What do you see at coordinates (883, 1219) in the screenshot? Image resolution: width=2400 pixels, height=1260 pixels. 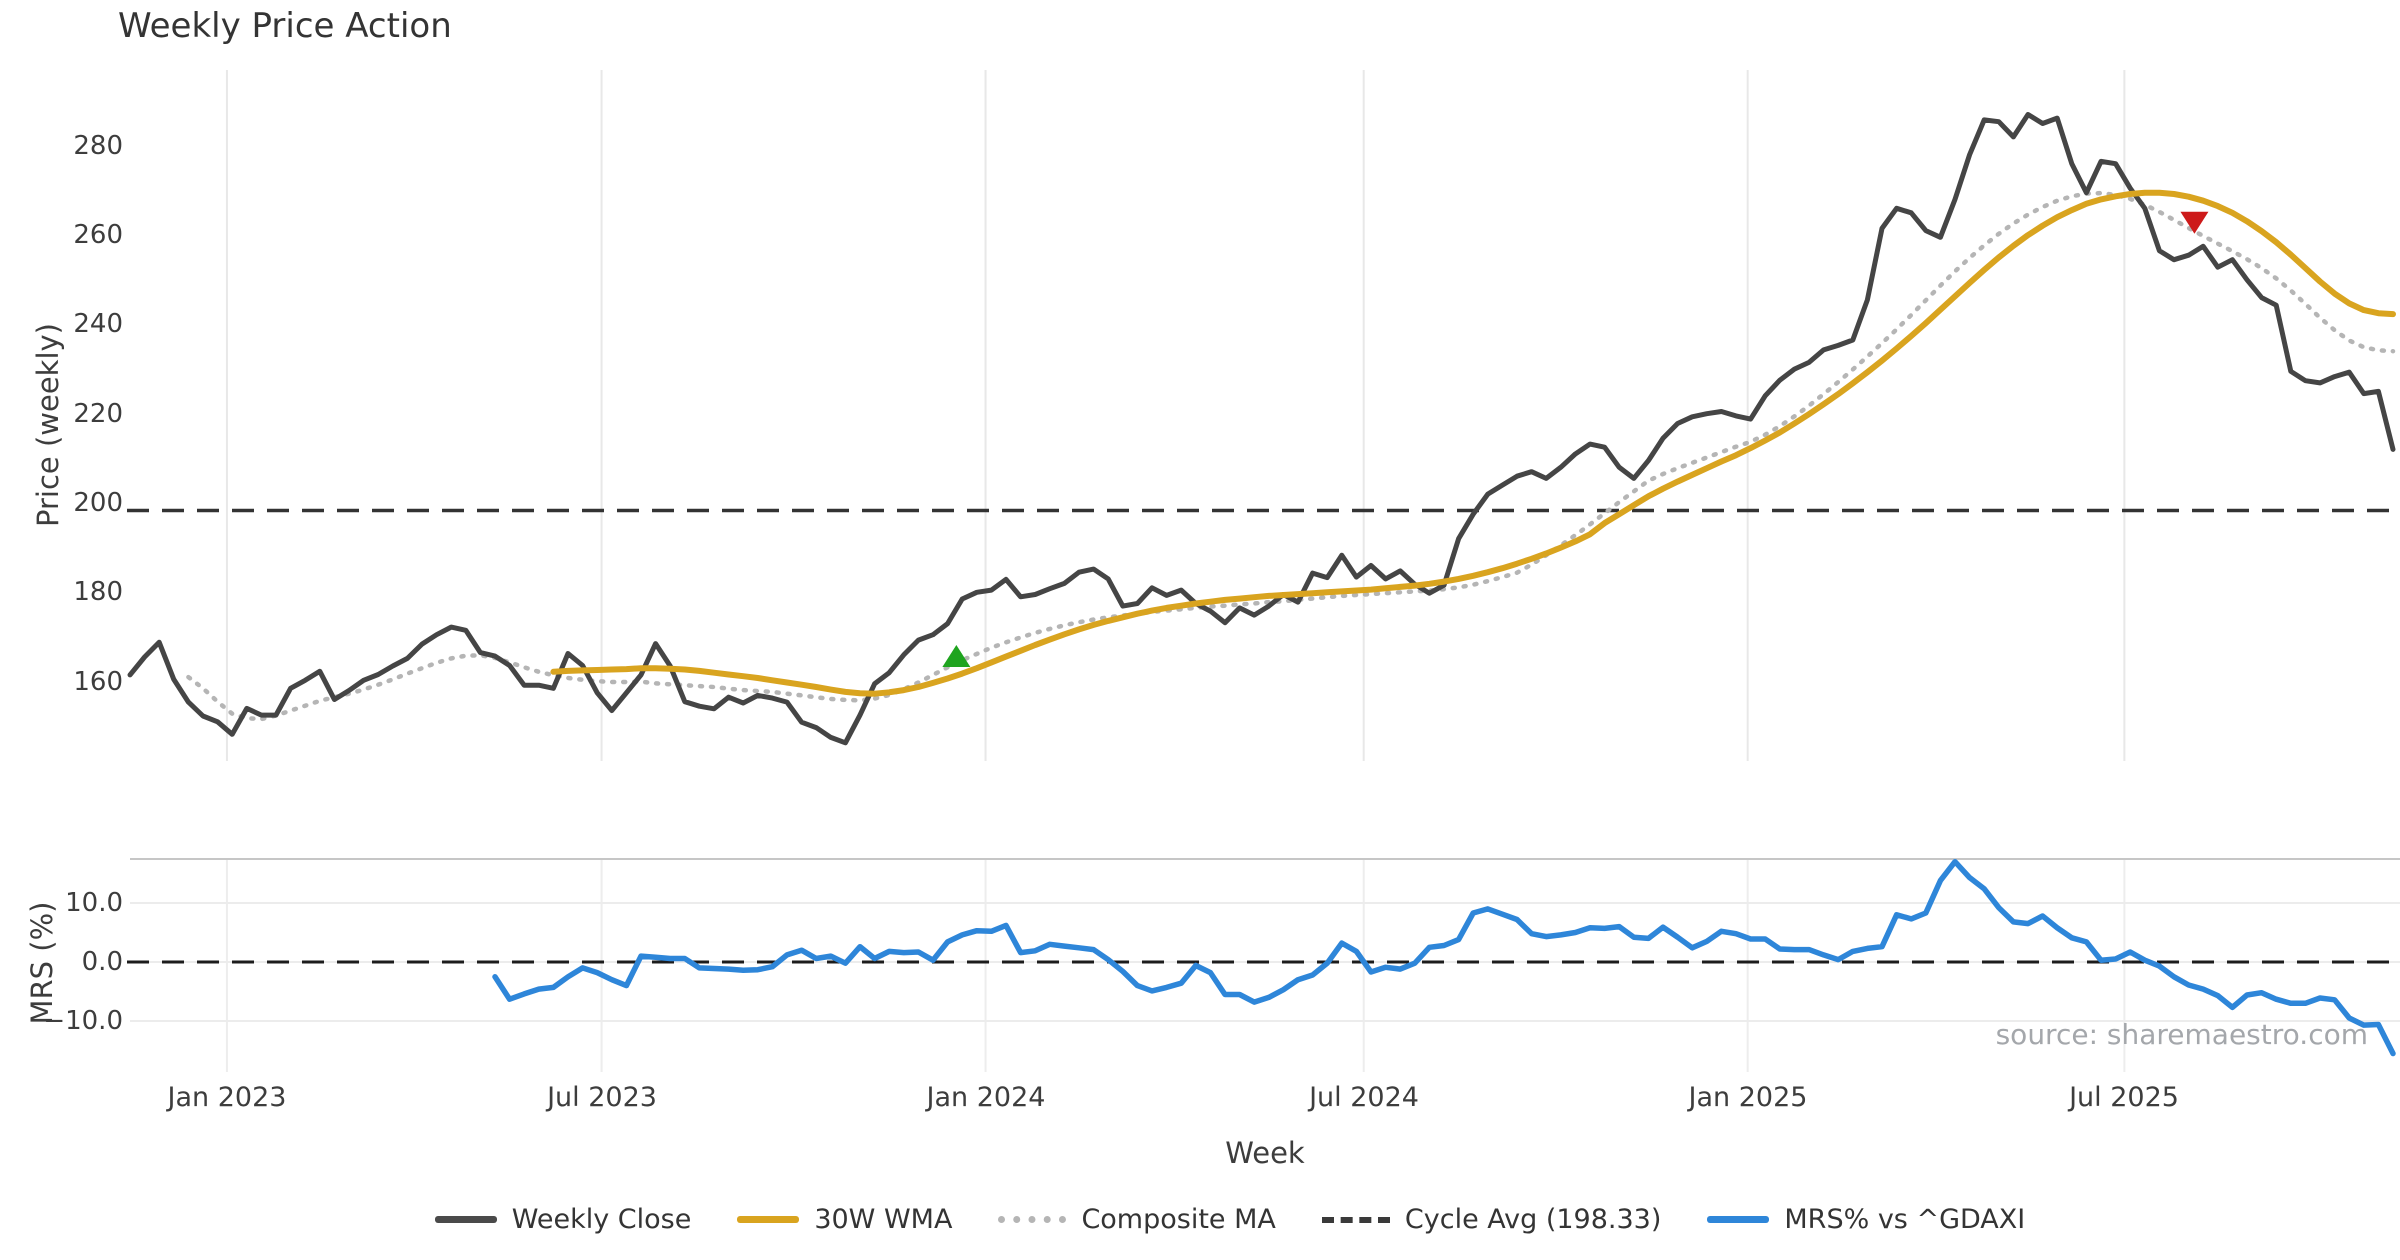 I see `legend-label: 30W WMA` at bounding box center [883, 1219].